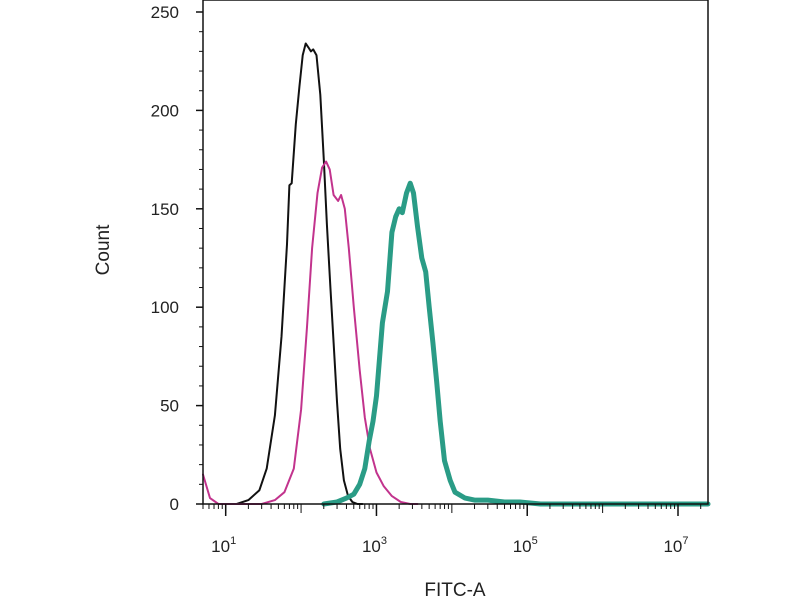 The image size is (800, 600). I want to click on x-tick-label: 10⁷, so click(675, 545).